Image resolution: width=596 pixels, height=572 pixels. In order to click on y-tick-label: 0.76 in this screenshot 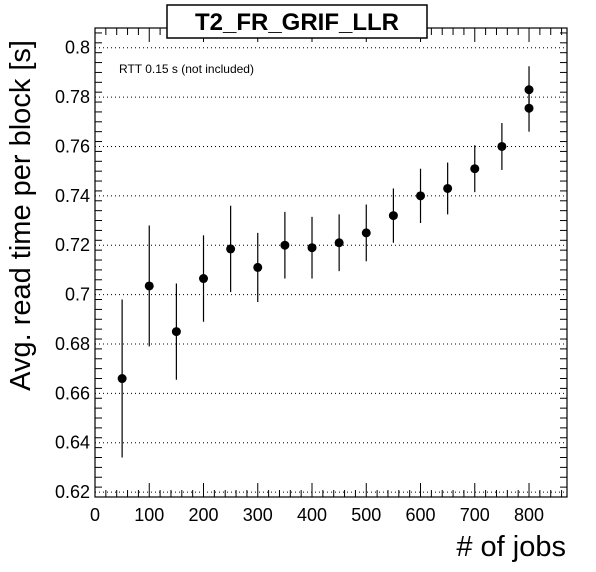, I will do `click(72, 146)`.